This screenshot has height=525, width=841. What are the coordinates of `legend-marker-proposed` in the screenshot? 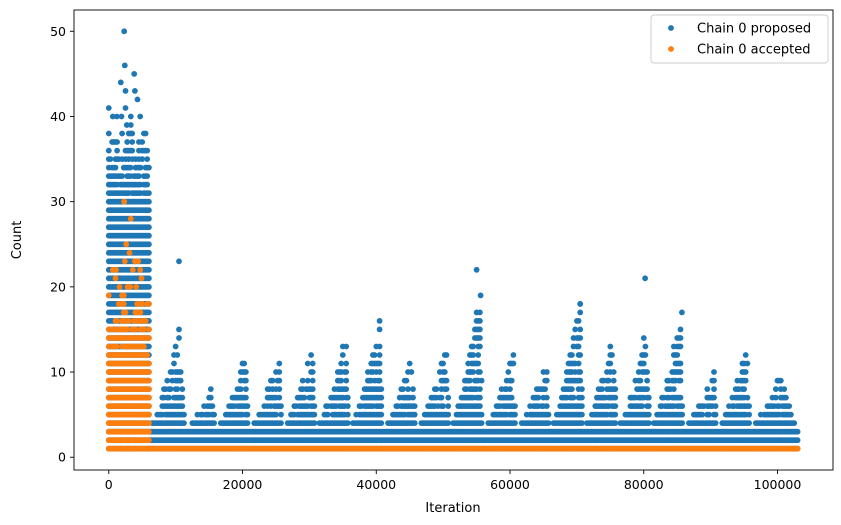 It's located at (671, 28).